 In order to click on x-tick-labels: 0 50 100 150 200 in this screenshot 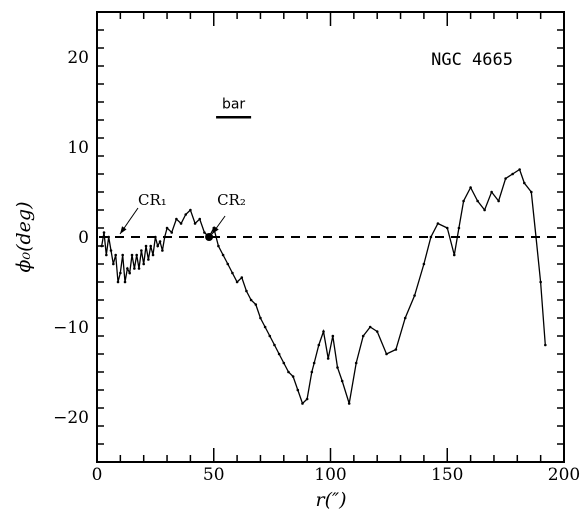, I will do `click(336, 475)`.